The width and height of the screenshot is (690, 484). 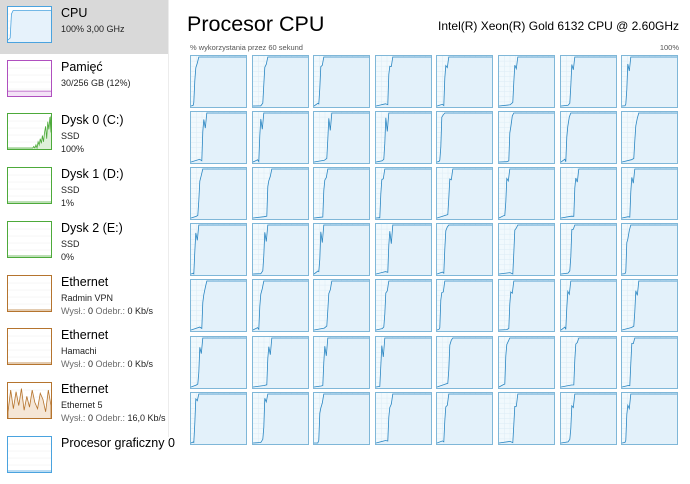 What do you see at coordinates (146, 417) in the screenshot?
I see `recv-value: 16,0 Kb/s` at bounding box center [146, 417].